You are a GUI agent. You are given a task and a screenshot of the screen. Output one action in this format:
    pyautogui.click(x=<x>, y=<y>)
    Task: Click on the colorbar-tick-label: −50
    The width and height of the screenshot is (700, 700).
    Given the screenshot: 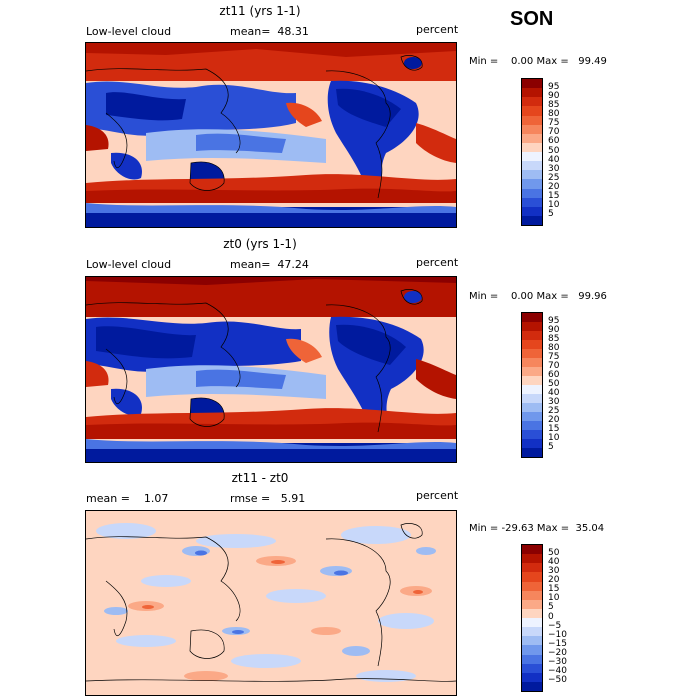 What is the action you would take?
    pyautogui.click(x=557, y=680)
    